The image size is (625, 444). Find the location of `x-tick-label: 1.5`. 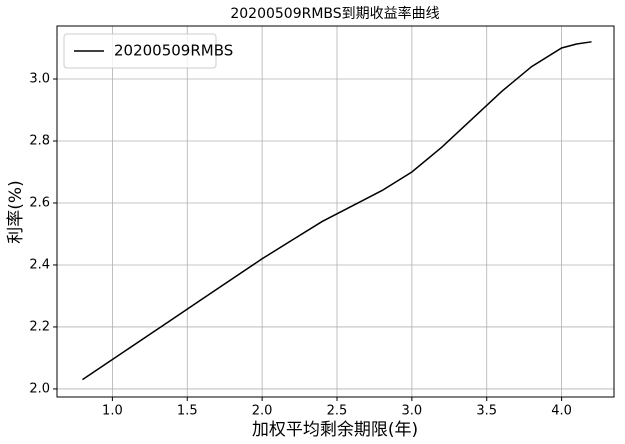

x-tick-label: 1.5 is located at coordinates (187, 411).